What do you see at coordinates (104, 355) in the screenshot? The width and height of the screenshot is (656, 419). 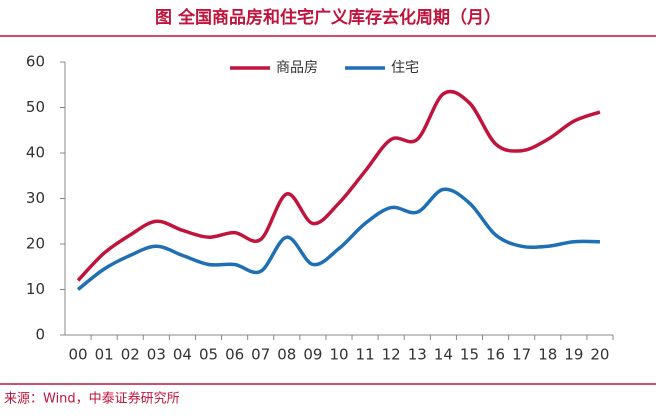 I see `x-tick-label: 01` at bounding box center [104, 355].